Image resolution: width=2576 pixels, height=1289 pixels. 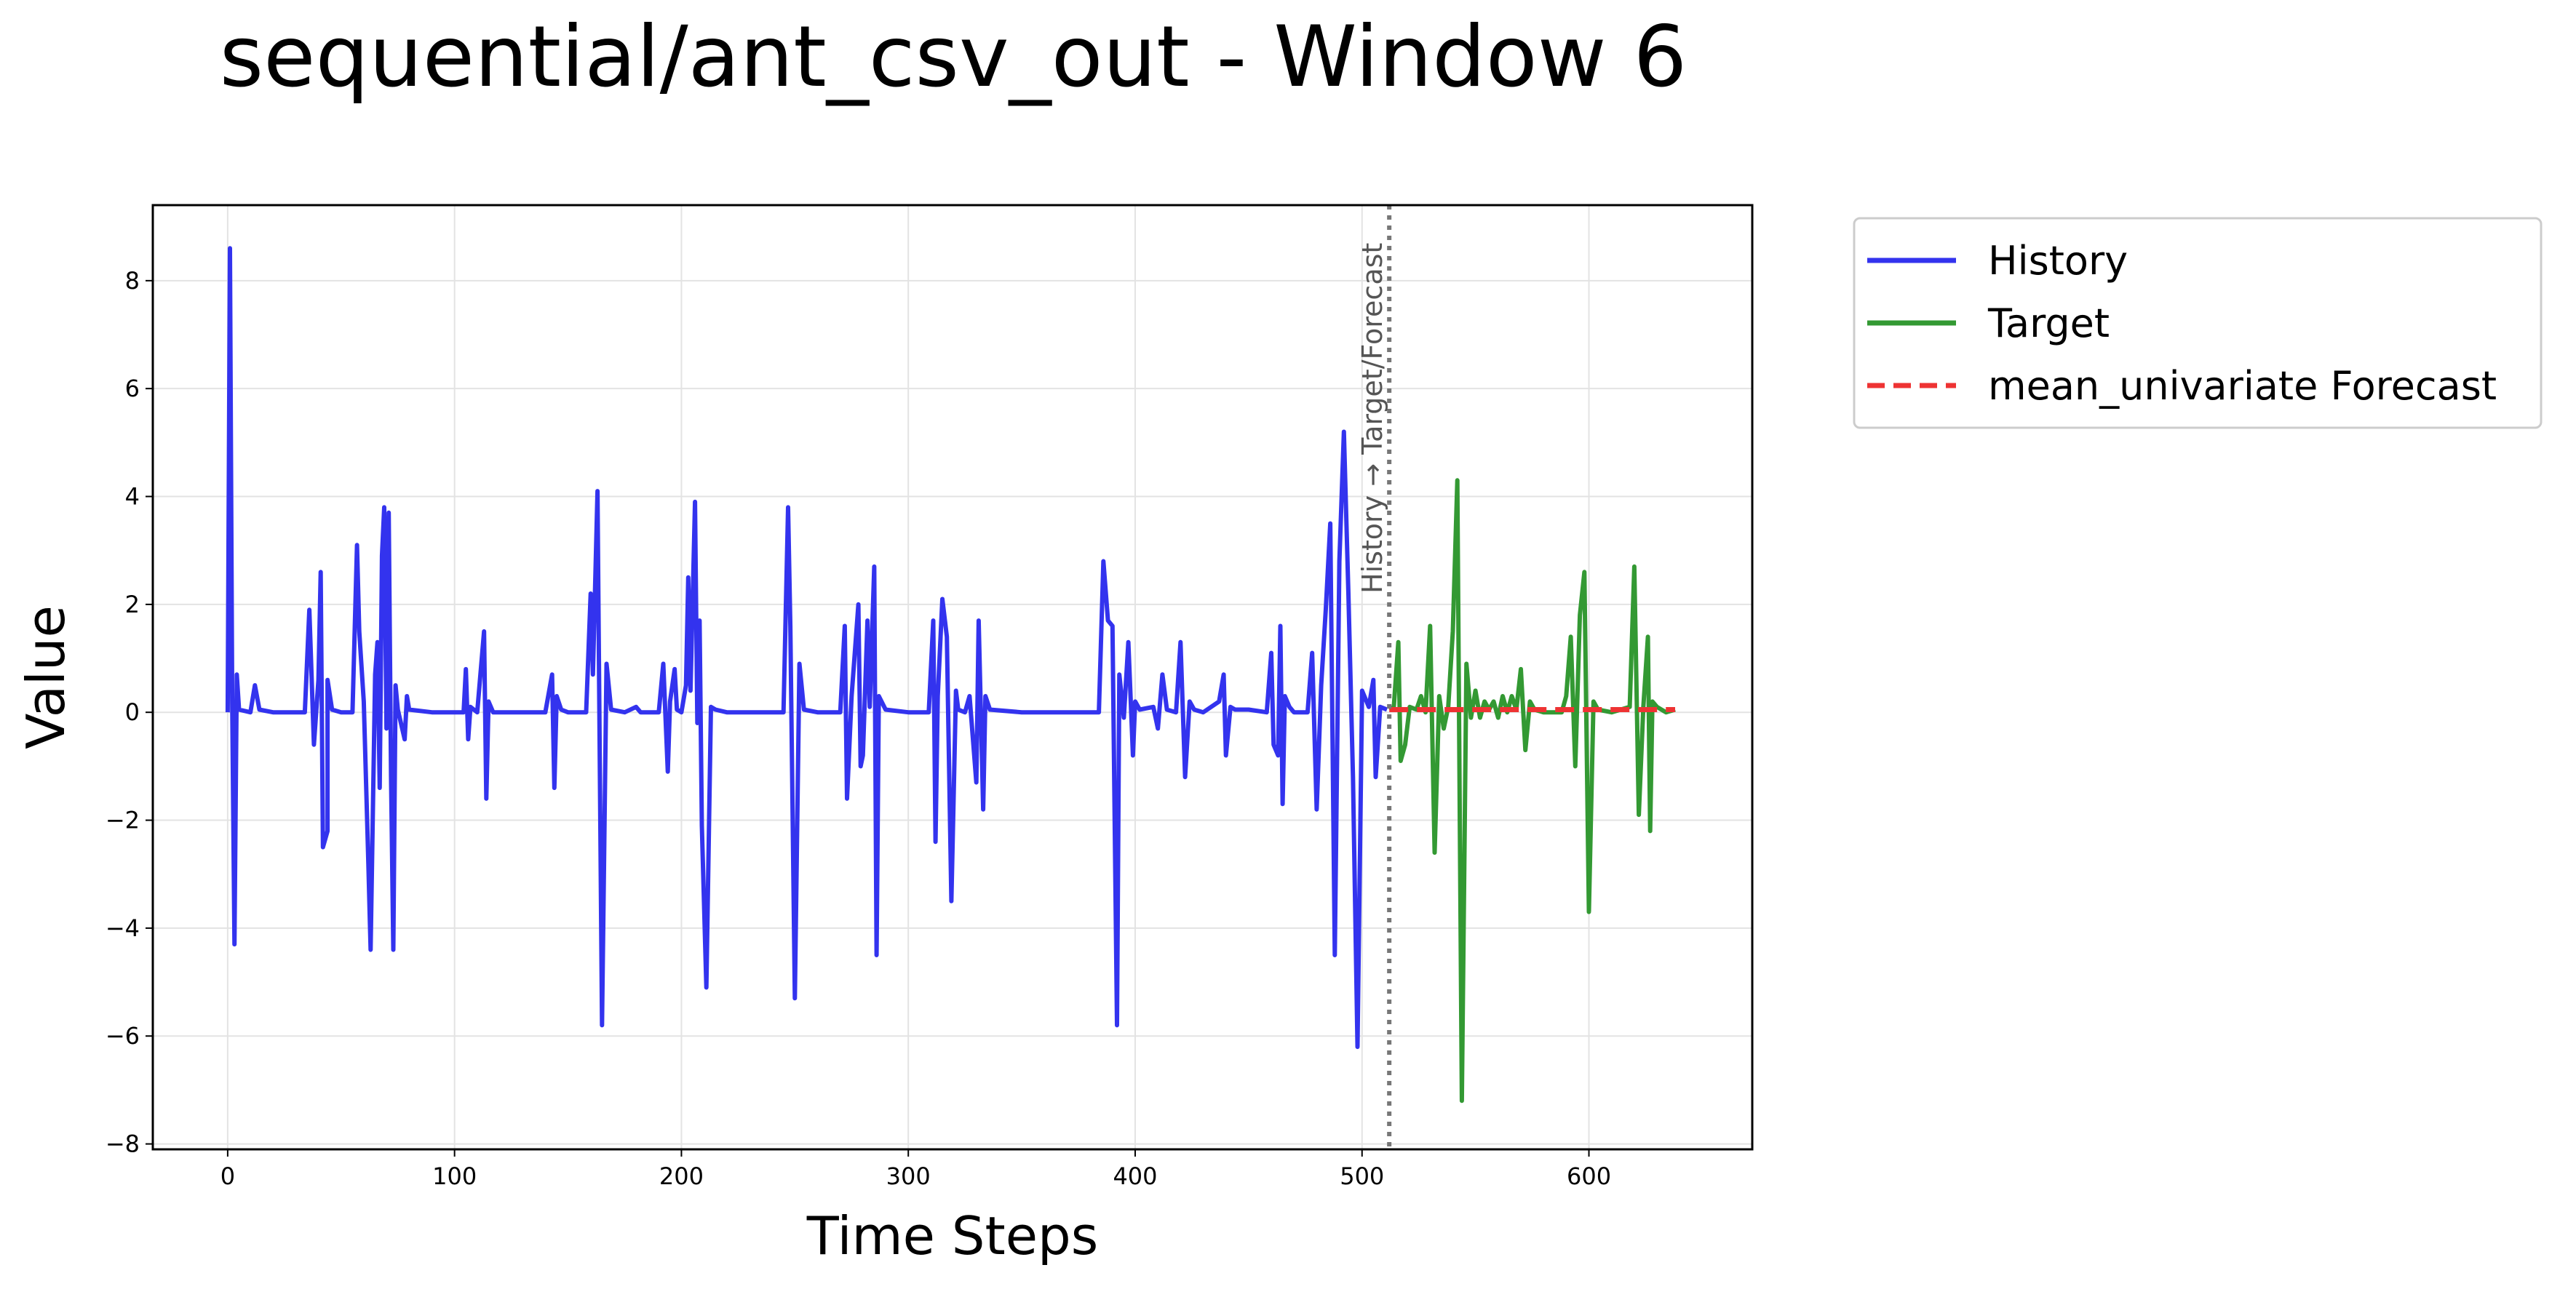 I want to click on y-tick-label: 6, so click(x=132, y=388).